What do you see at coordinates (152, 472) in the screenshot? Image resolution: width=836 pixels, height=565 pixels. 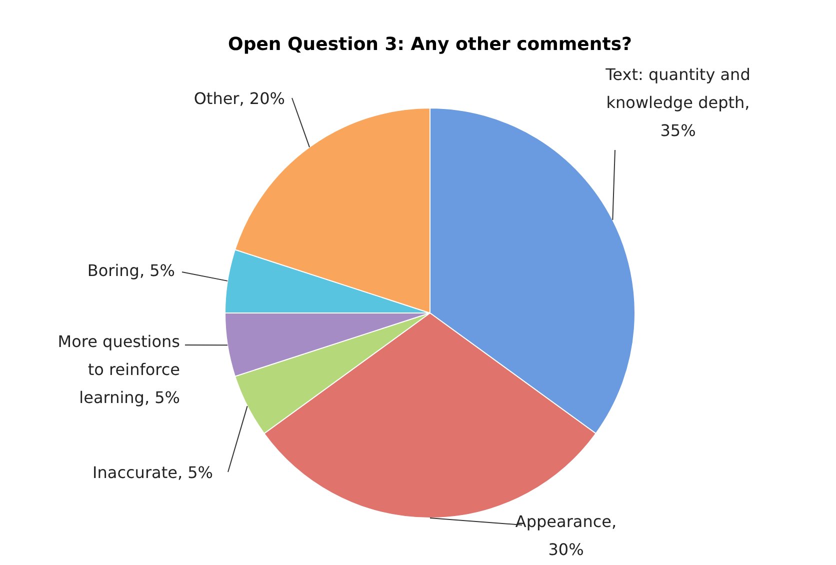 I see `slice-label: Inaccurate, 5%` at bounding box center [152, 472].